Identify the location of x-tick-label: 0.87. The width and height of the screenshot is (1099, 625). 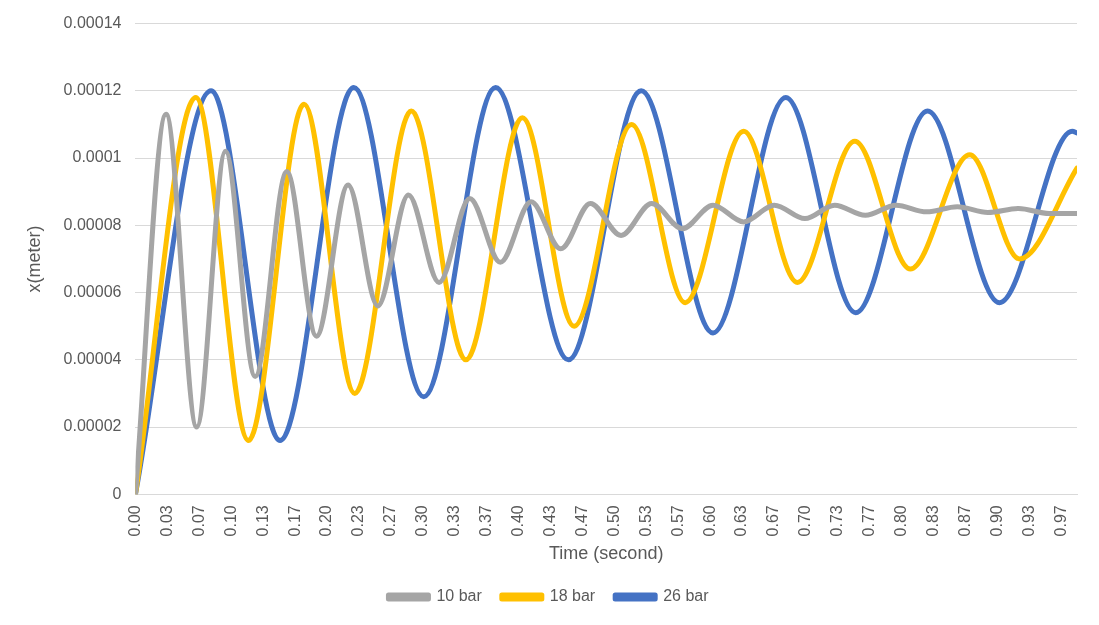
(965, 521).